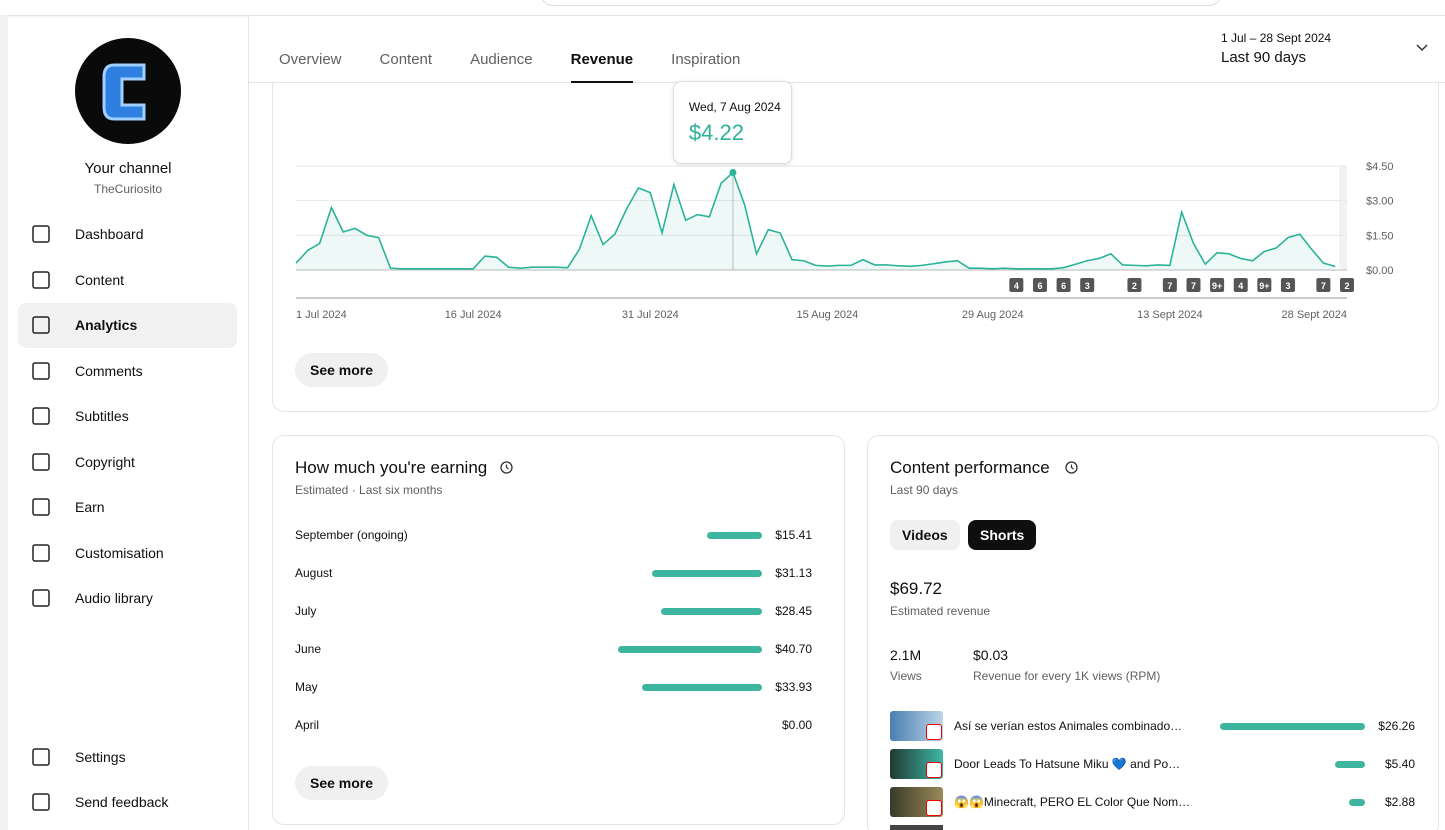 The width and height of the screenshot is (1445, 830). Describe the element at coordinates (602, 67) in the screenshot. I see `tab: Revenue` at that location.